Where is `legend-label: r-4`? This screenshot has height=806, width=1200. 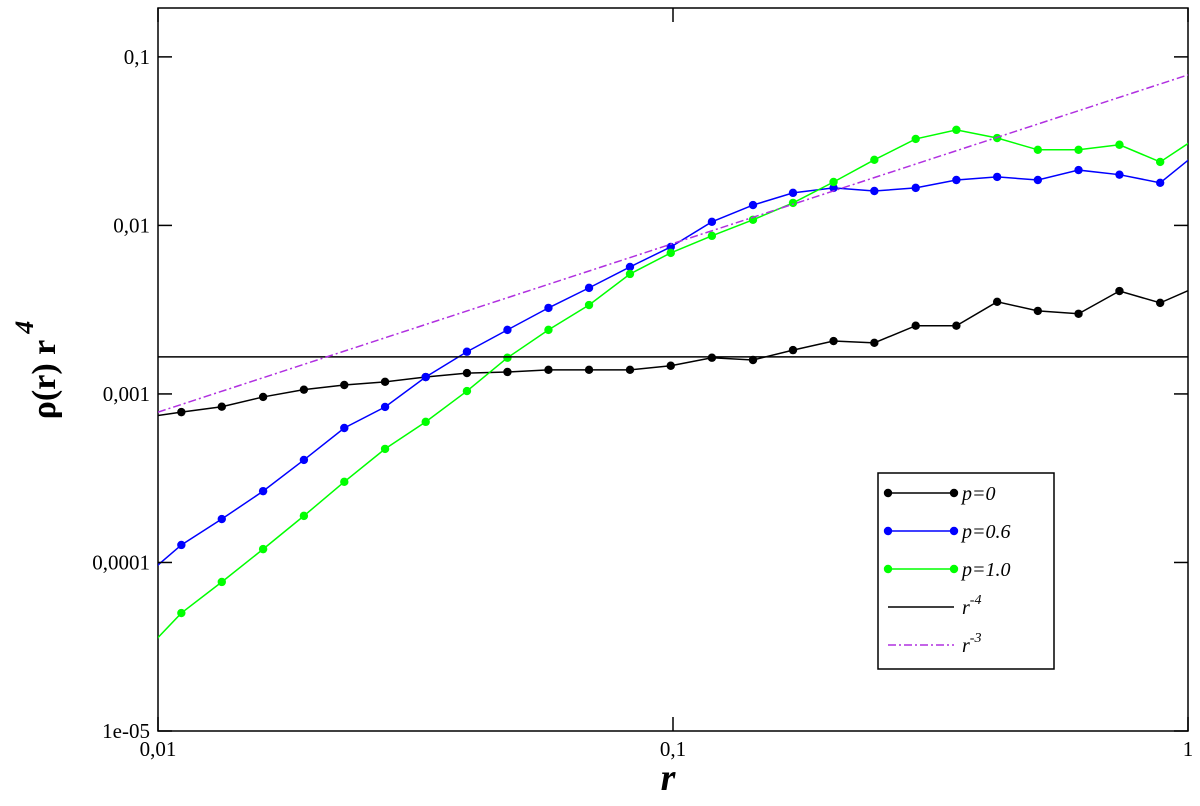
legend-label: r-4 is located at coordinates (971, 606).